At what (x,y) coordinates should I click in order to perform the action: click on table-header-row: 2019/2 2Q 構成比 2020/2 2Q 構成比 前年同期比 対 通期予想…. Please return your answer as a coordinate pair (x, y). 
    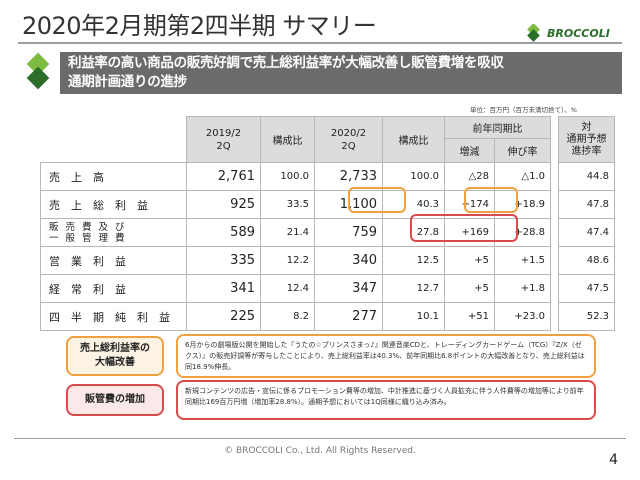
    Looking at the image, I should click on (327, 139).